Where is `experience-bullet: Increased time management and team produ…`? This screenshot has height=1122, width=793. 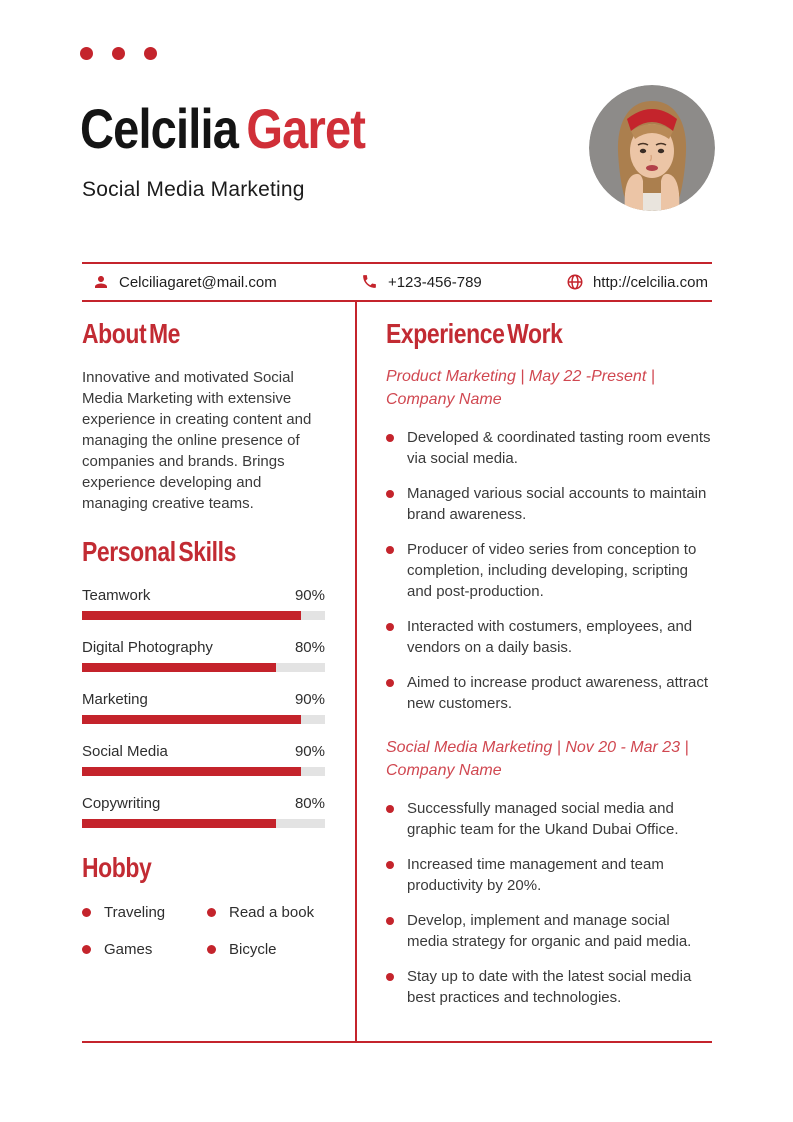
experience-bullet: Increased time management and team produ… is located at coordinates (549, 875).